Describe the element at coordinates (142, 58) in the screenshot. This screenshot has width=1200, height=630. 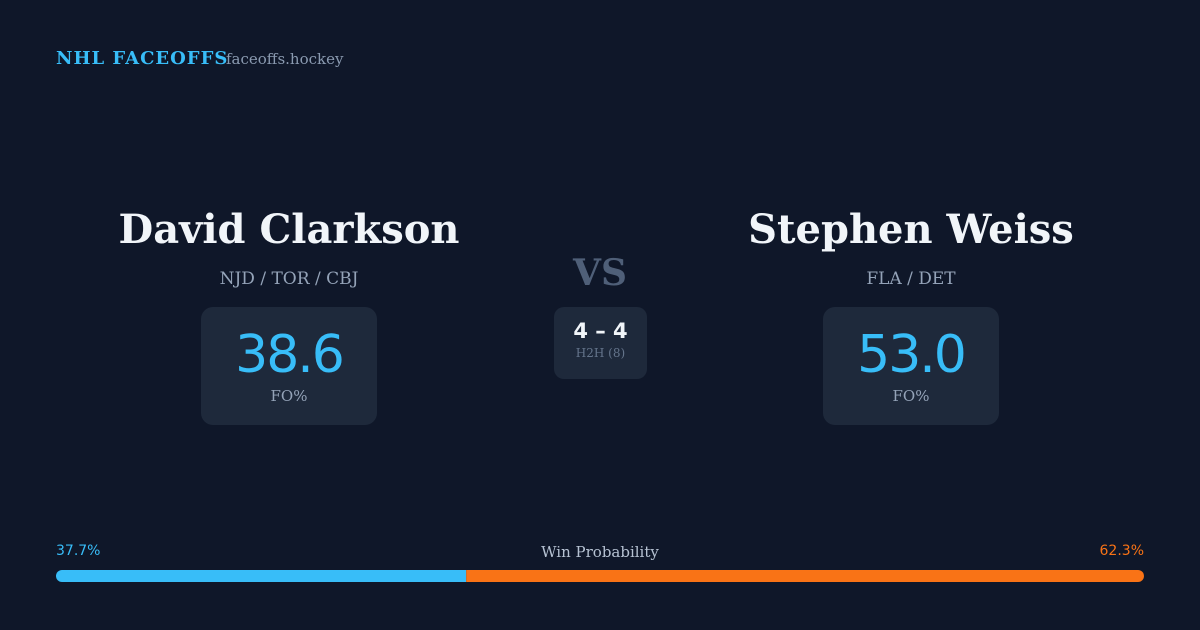
I see `brand: NHL FACEOFFS` at that location.